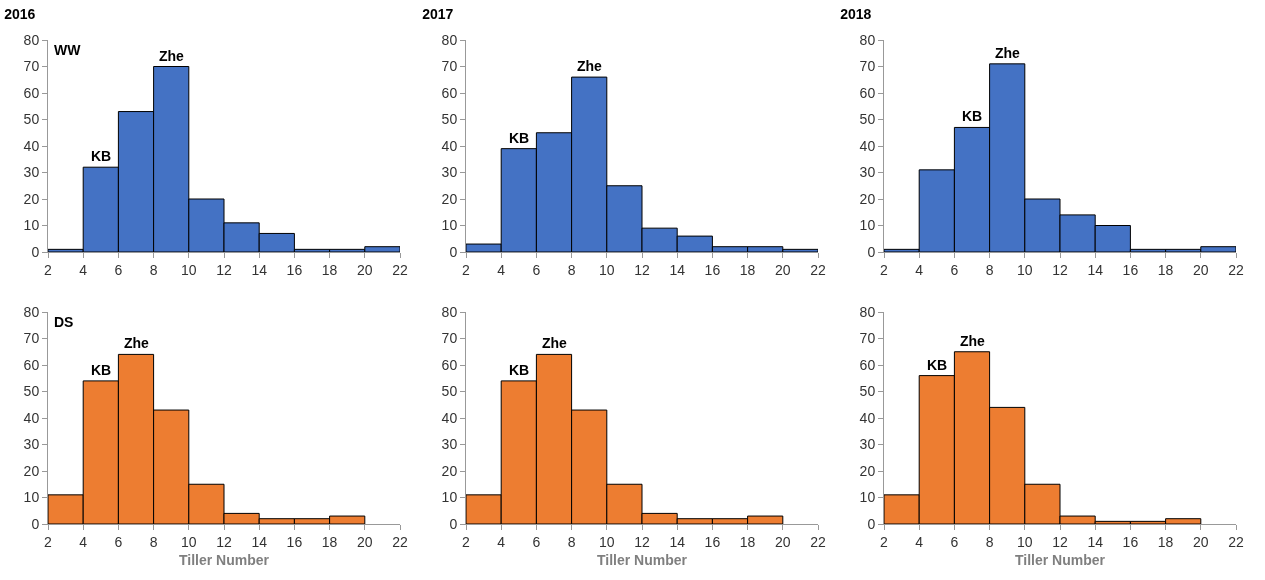 This screenshot has height=580, width=1265. What do you see at coordinates (449, 338) in the screenshot?
I see `y-tick-label: 70` at bounding box center [449, 338].